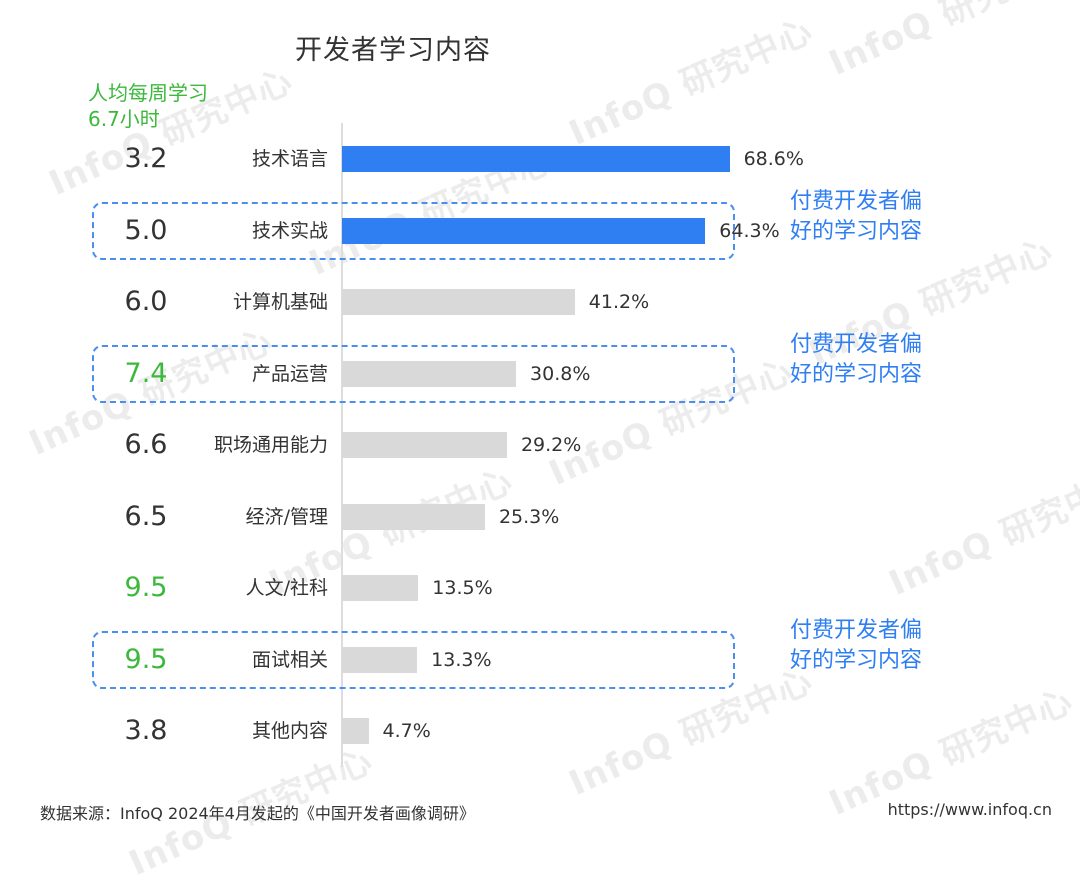  I want to click on value-label: 29.2%, so click(551, 445).